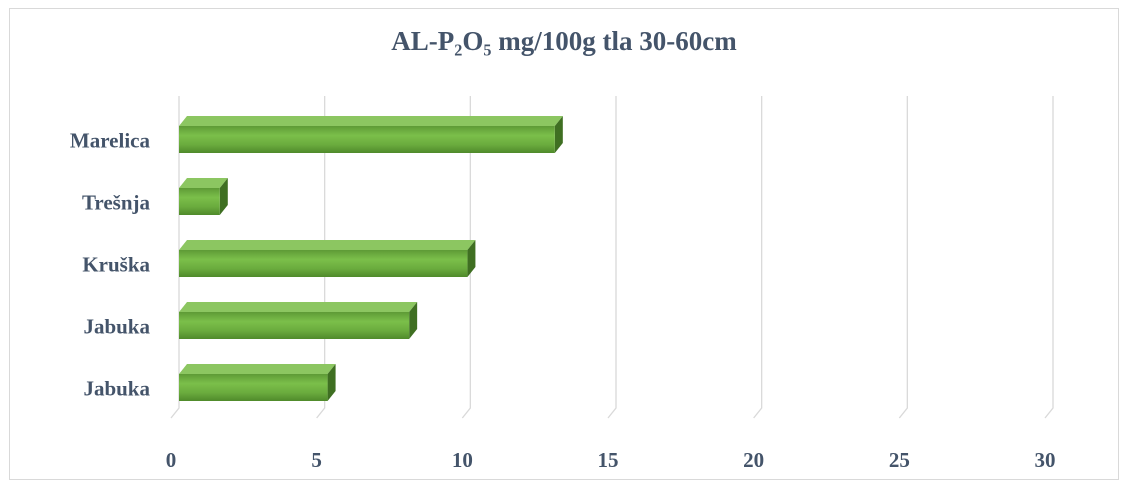 The image size is (1128, 486). What do you see at coordinates (171, 460) in the screenshot?
I see `x-tick-label: 0` at bounding box center [171, 460].